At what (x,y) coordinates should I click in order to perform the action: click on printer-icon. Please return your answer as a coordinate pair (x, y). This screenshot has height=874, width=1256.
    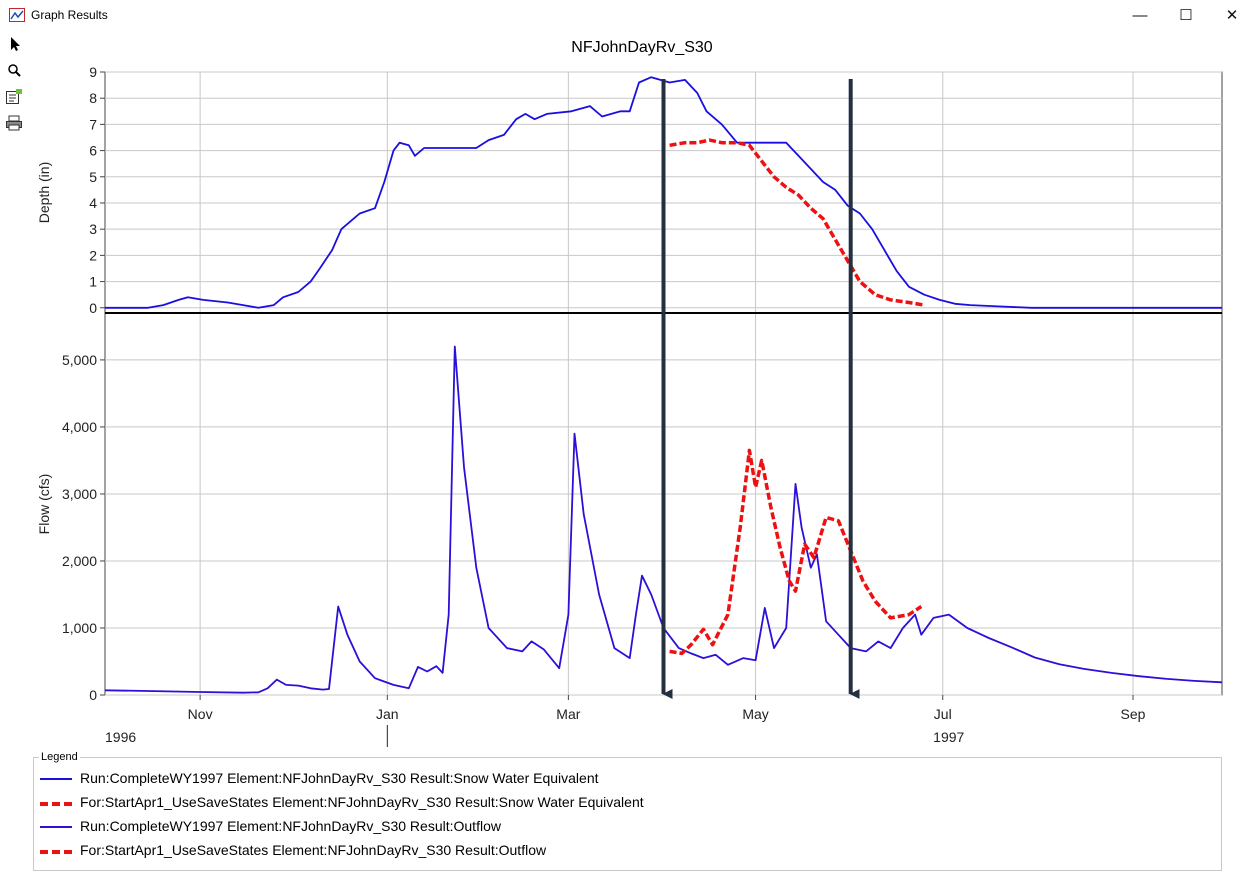
    Looking at the image, I should click on (14, 123).